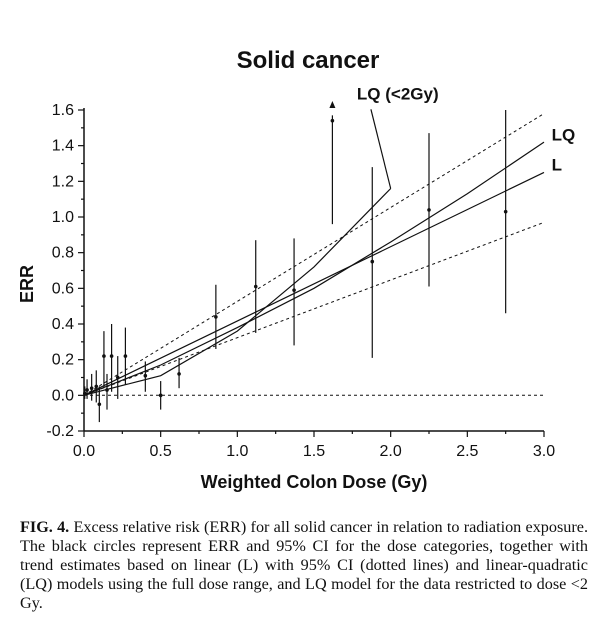 The width and height of the screenshot is (609, 639). I want to click on x-tick-label: 0.5, so click(161, 451).